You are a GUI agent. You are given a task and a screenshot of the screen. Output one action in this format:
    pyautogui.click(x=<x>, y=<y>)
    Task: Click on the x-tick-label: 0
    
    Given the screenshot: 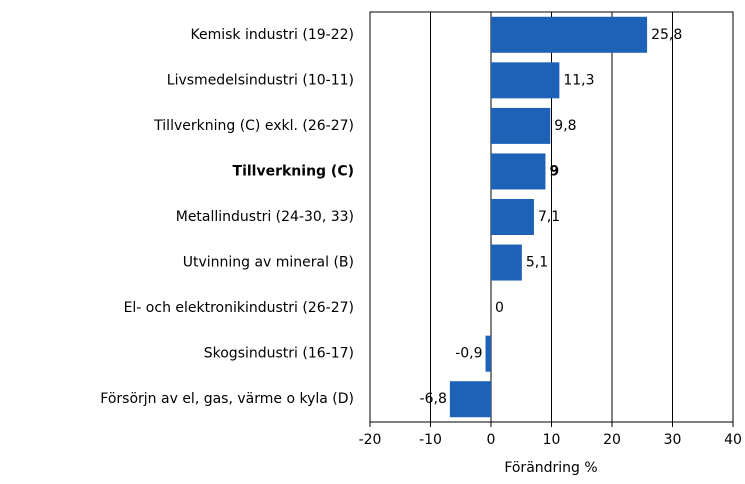 What is the action you would take?
    pyautogui.click(x=491, y=440)
    